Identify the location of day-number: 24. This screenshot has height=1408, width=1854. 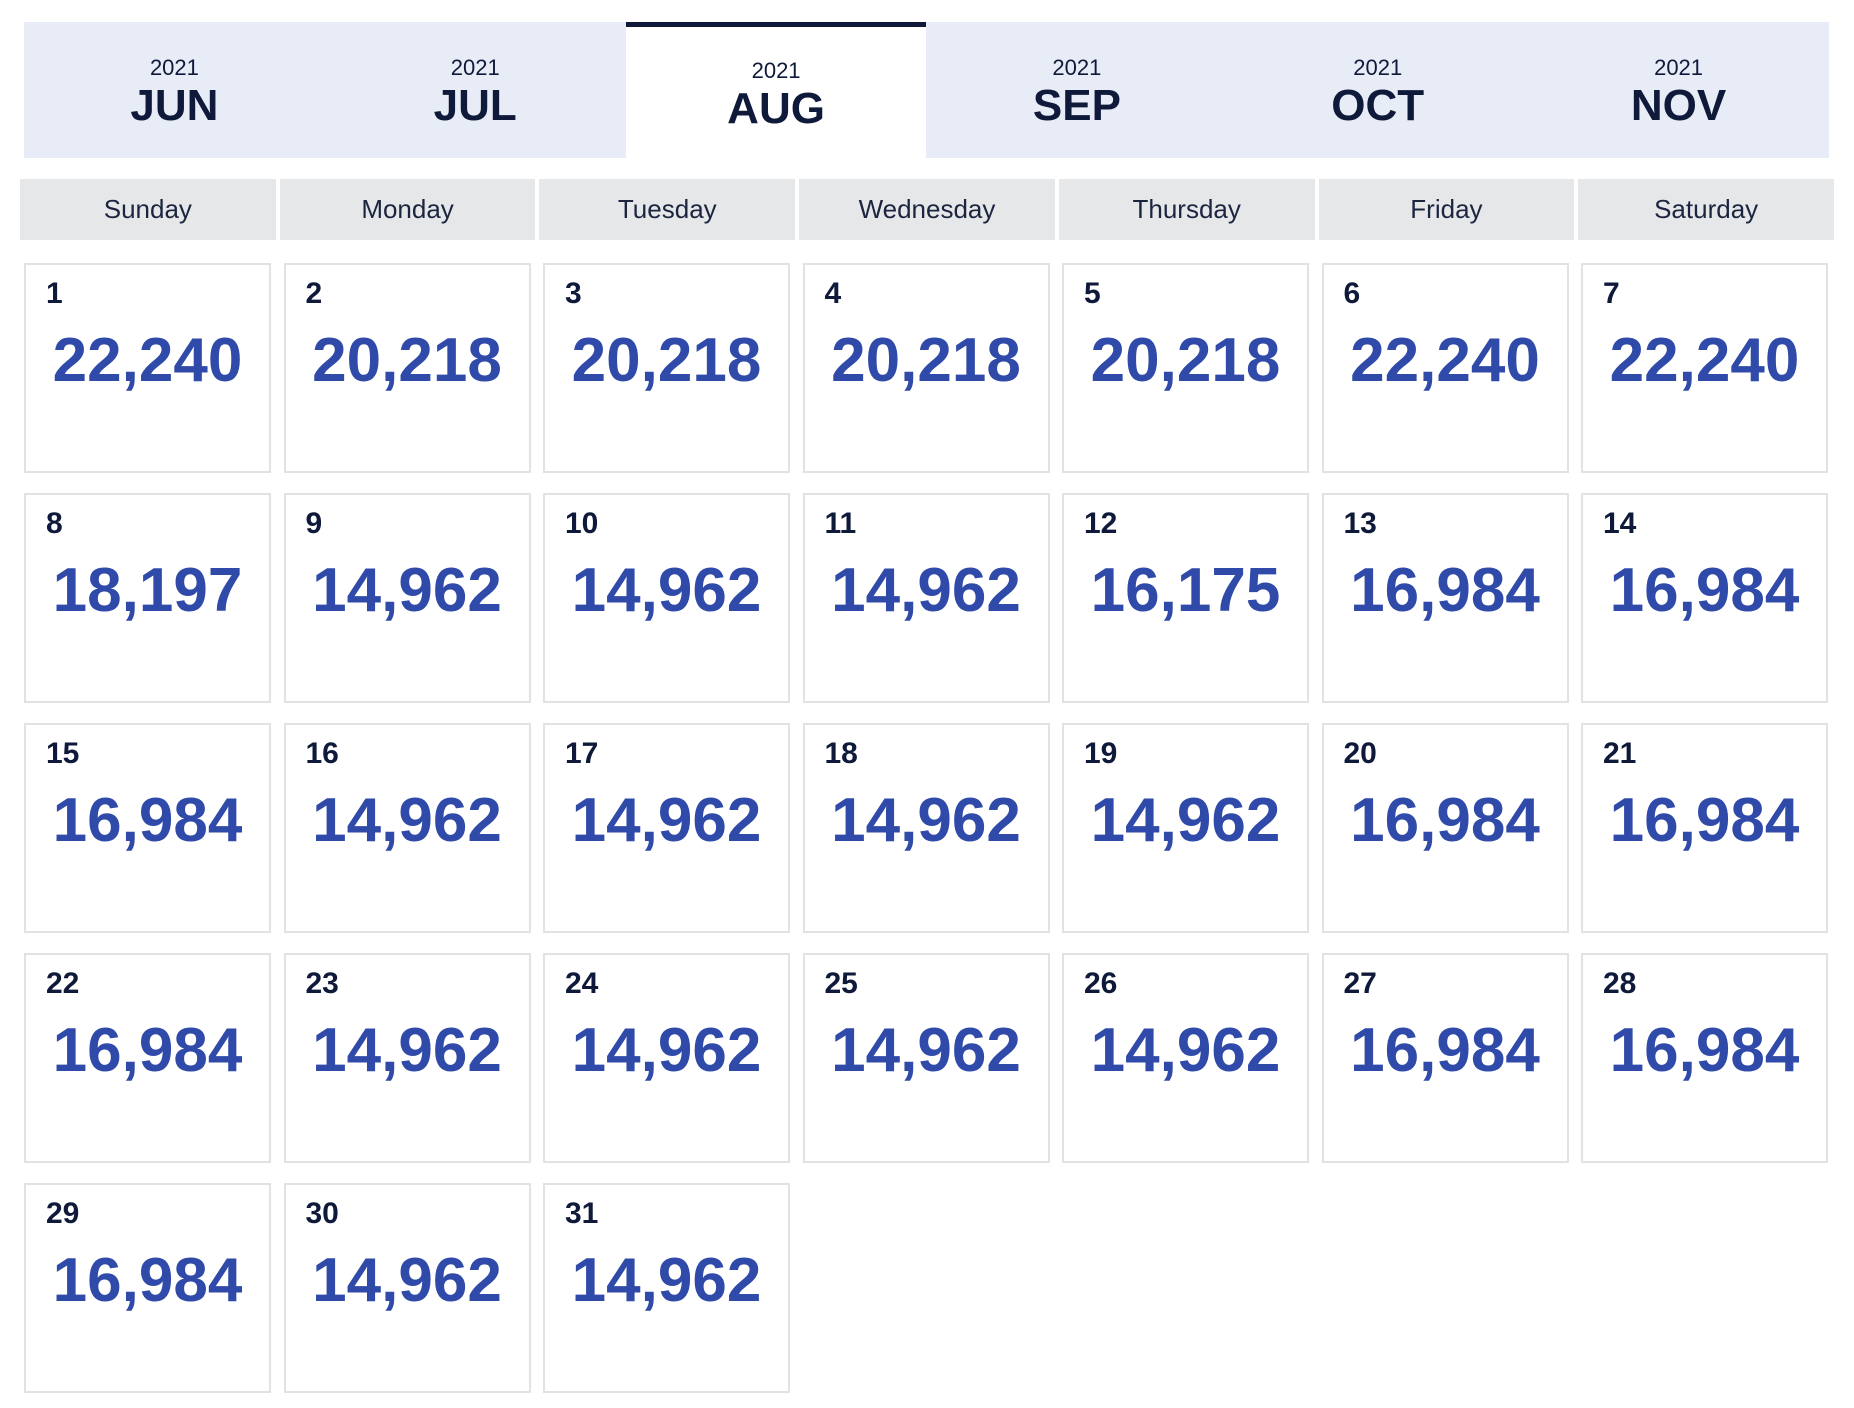
(582, 983).